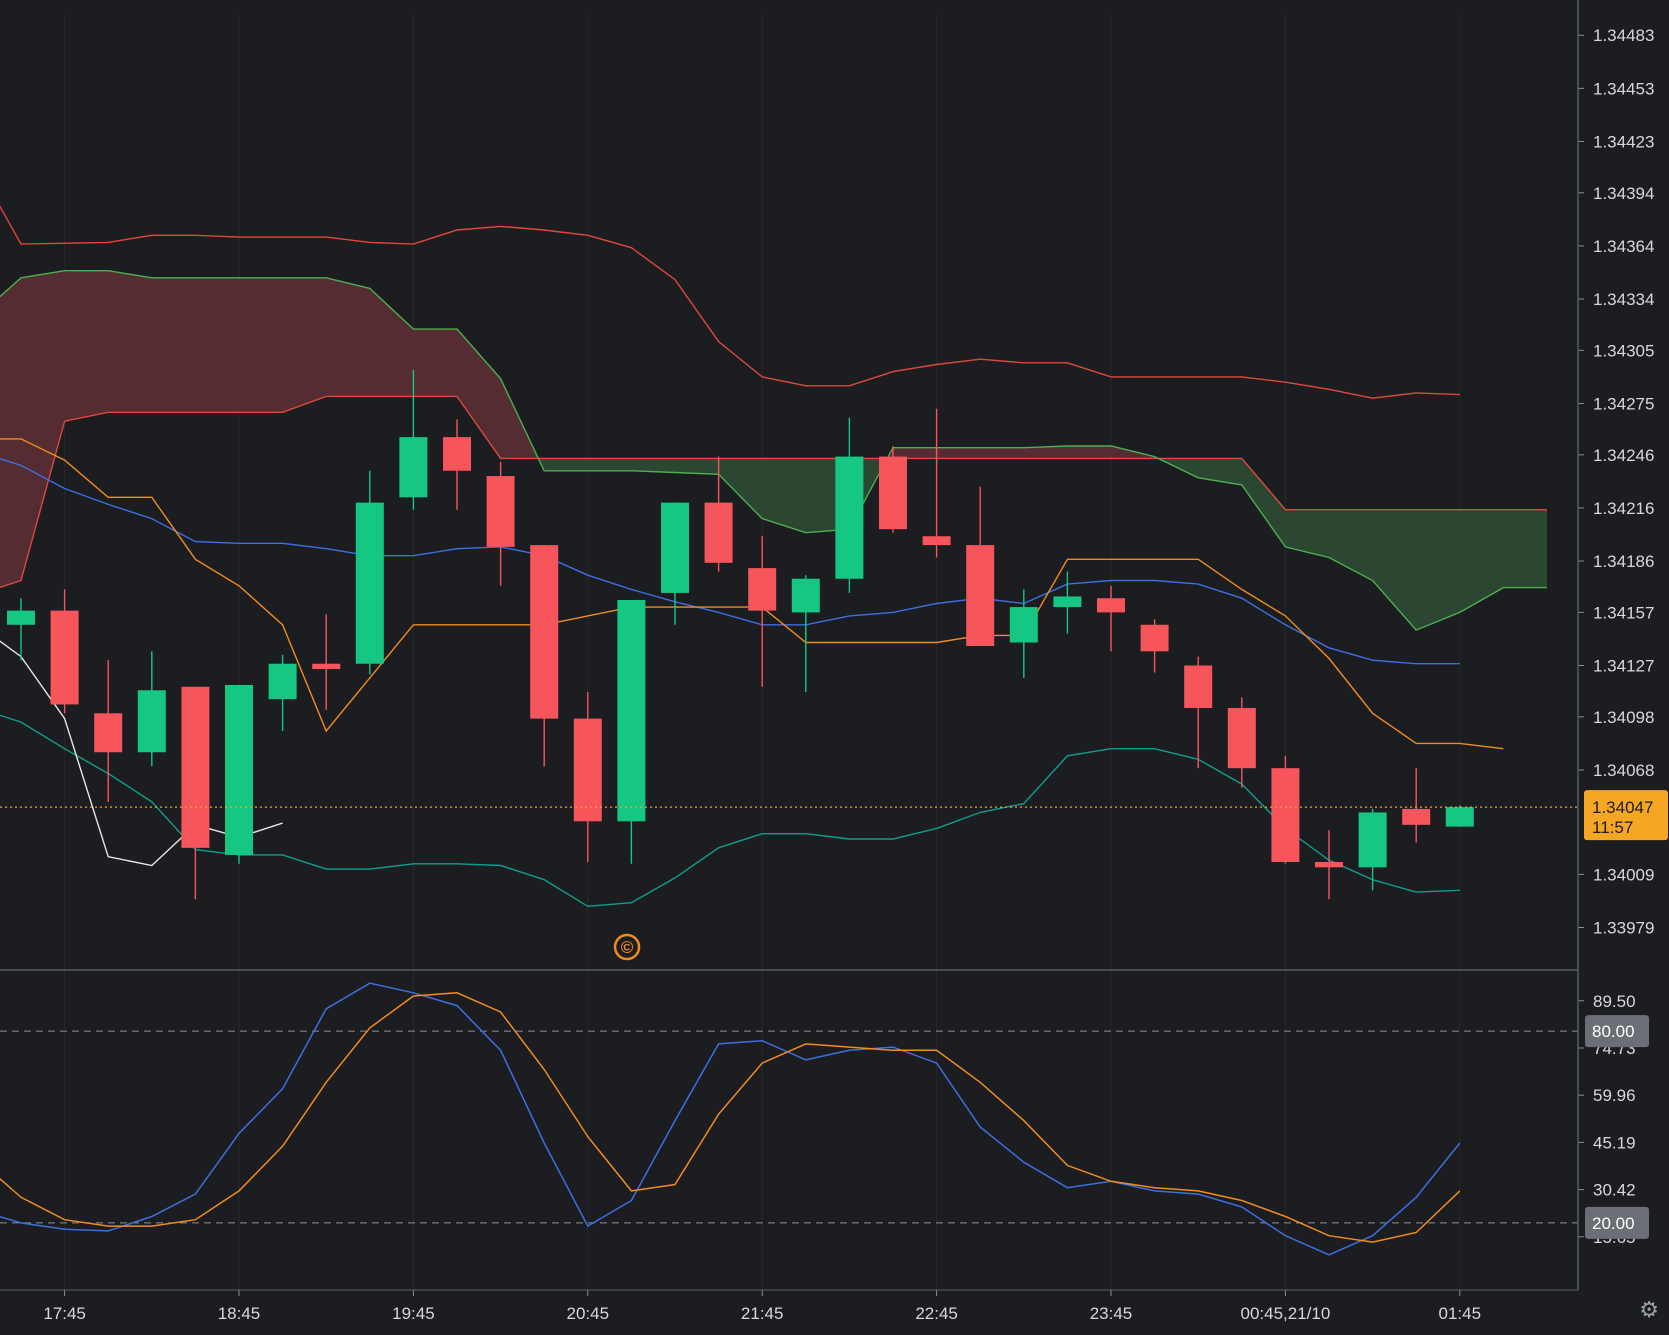 The width and height of the screenshot is (1669, 1335). What do you see at coordinates (1623, 455) in the screenshot?
I see `price-tick-label: 1.34246` at bounding box center [1623, 455].